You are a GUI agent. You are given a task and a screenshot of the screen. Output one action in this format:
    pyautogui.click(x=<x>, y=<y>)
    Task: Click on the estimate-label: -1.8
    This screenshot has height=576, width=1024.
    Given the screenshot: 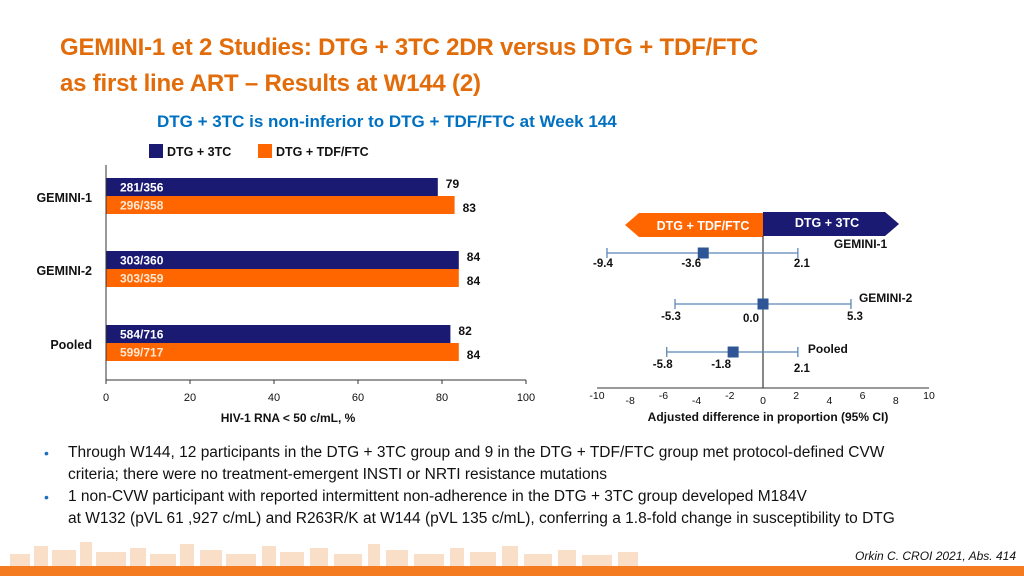 What is the action you would take?
    pyautogui.click(x=721, y=365)
    